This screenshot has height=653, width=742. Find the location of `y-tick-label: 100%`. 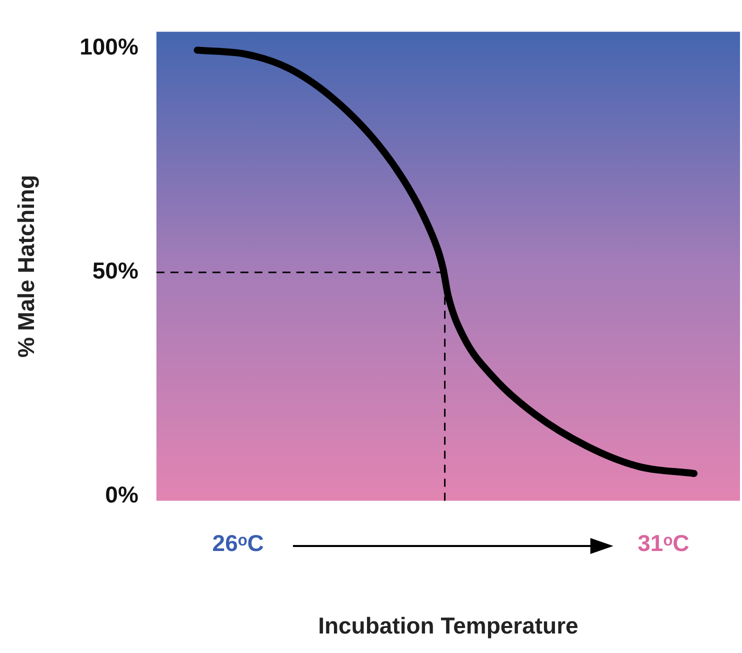

y-tick-label: 100% is located at coordinates (109, 47).